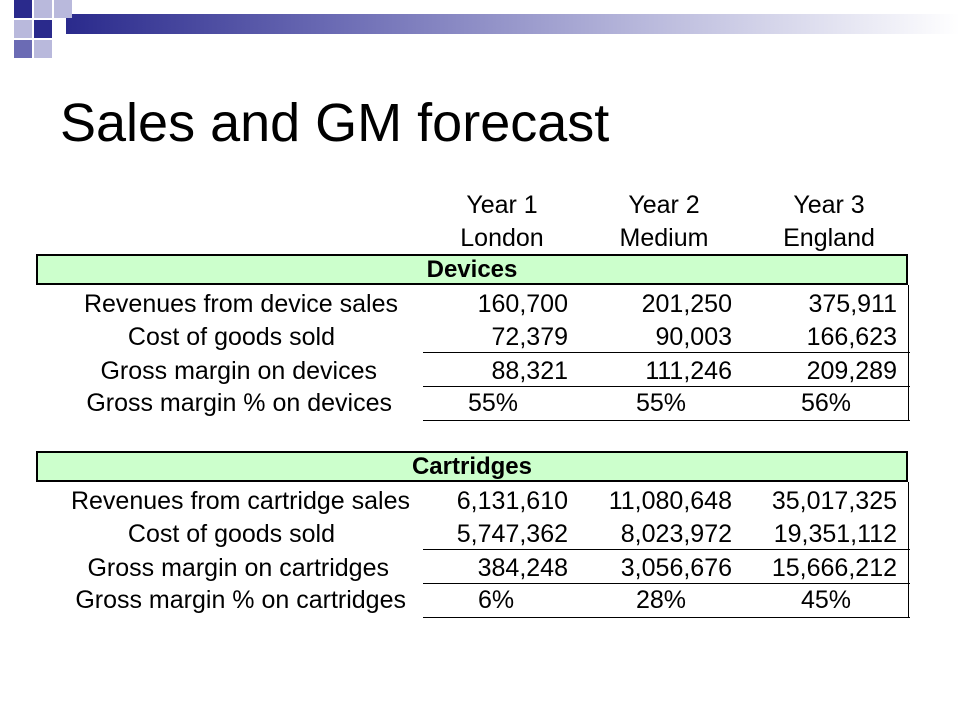 This screenshot has width=960, height=720. I want to click on section-header-devices: Devices, so click(472, 269).